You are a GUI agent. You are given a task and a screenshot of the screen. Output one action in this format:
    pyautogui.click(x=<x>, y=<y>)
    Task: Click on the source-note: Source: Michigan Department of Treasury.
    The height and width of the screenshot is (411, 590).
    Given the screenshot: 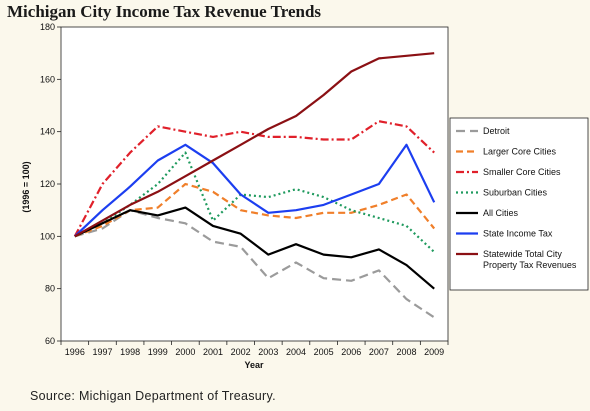 What is the action you would take?
    pyautogui.click(x=153, y=396)
    